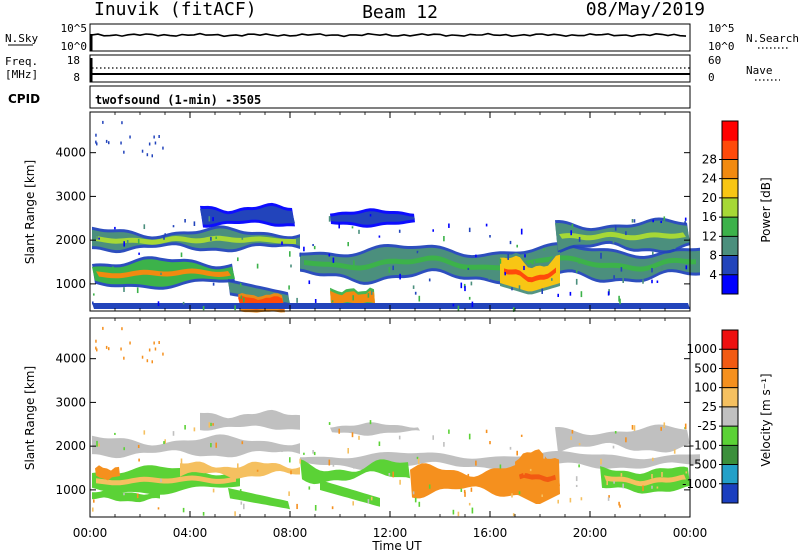 The width and height of the screenshot is (800, 554). Describe the element at coordinates (21, 61) in the screenshot. I see `freq-label-line1: Freq.` at that location.